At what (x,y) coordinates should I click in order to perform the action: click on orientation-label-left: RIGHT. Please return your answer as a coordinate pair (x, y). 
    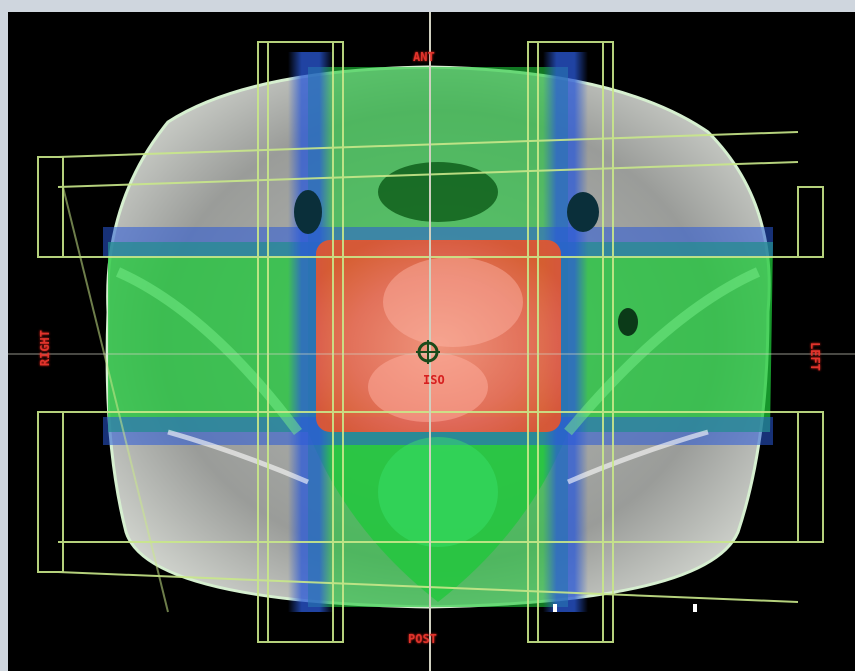
    Looking at the image, I should click on (45, 348).